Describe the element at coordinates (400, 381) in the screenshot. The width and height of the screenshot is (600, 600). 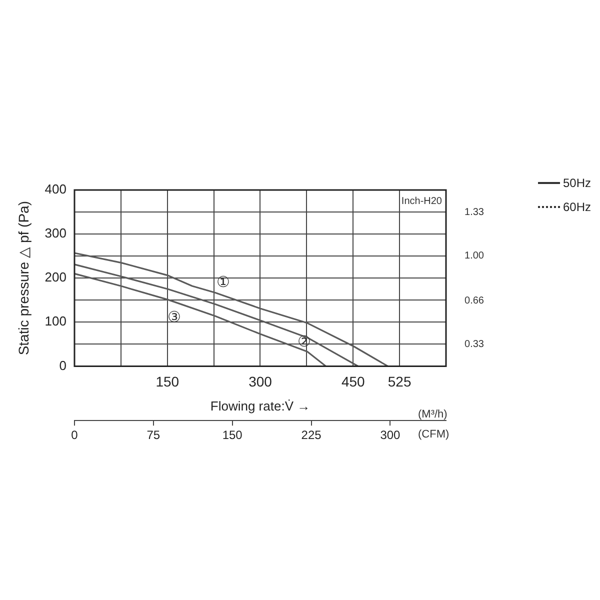
I see `x-tick-label: 525` at that location.